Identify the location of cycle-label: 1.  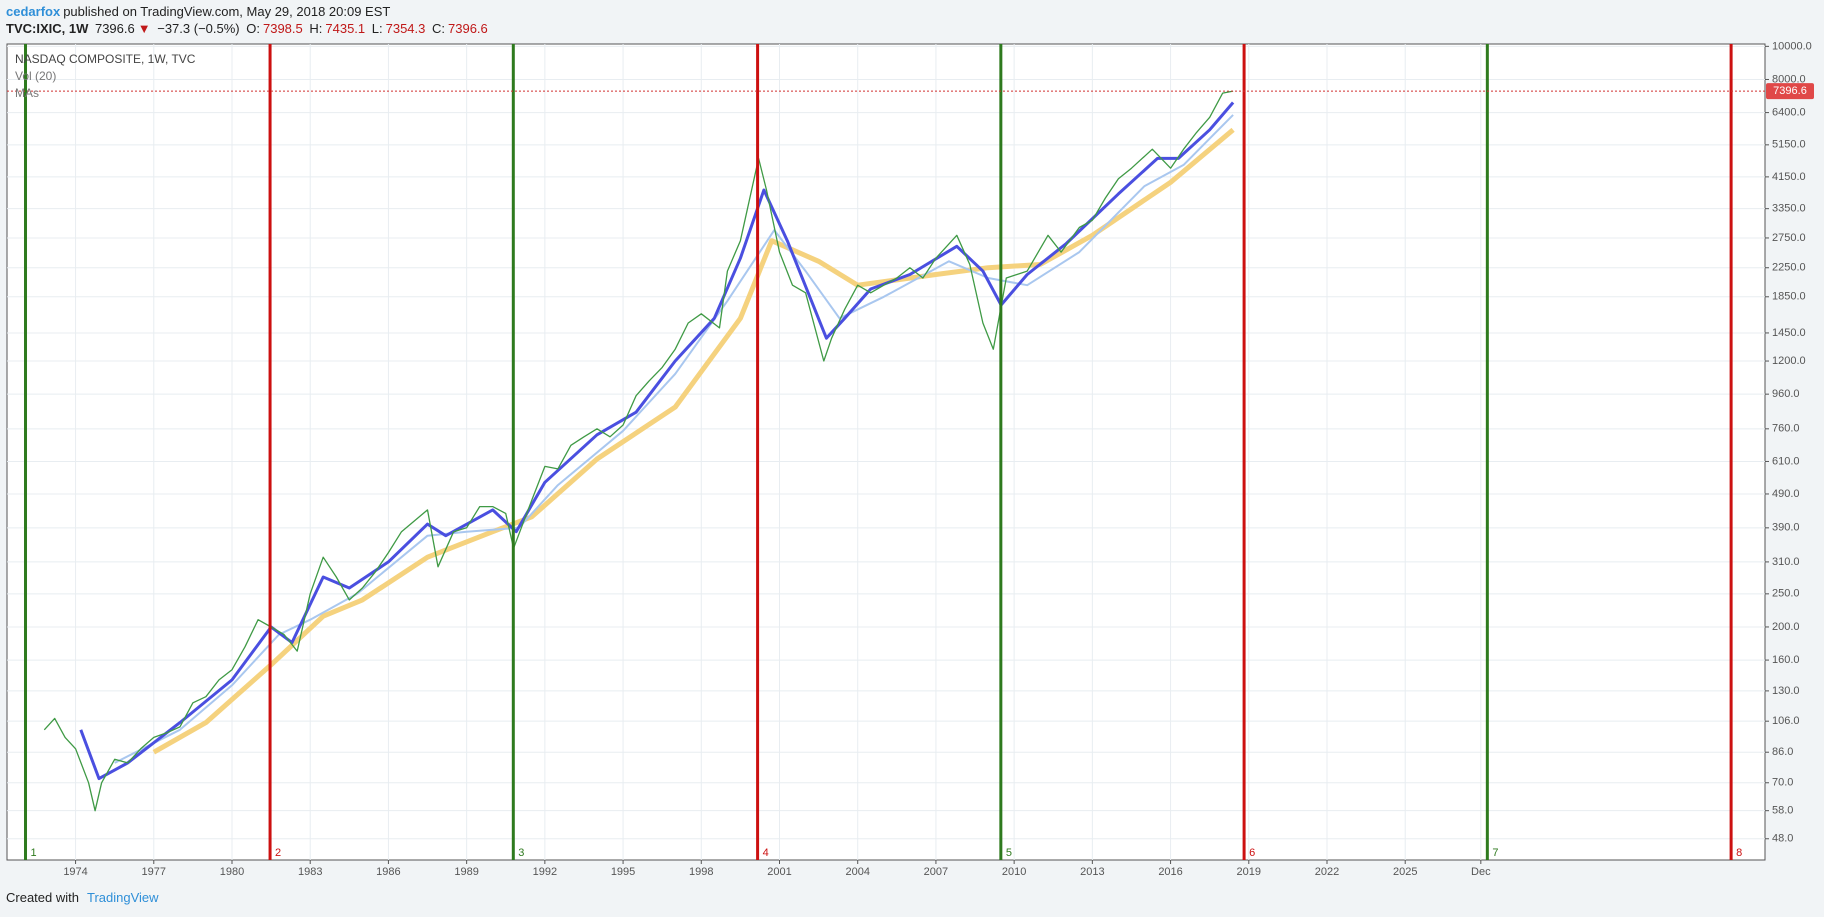
(34, 853).